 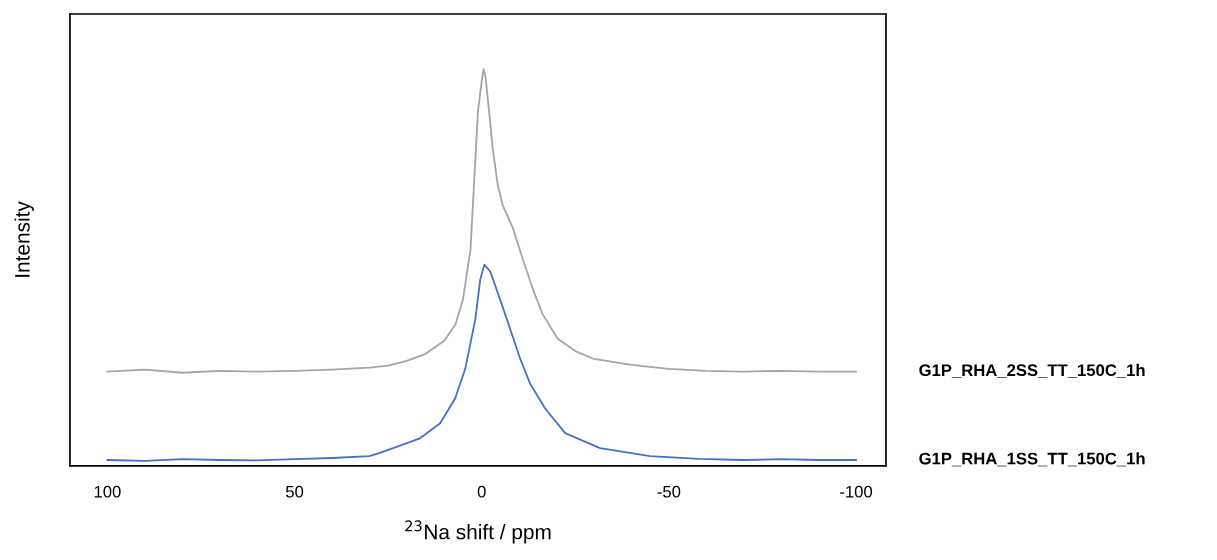 I want to click on x-tick-label: 100, so click(x=107, y=491).